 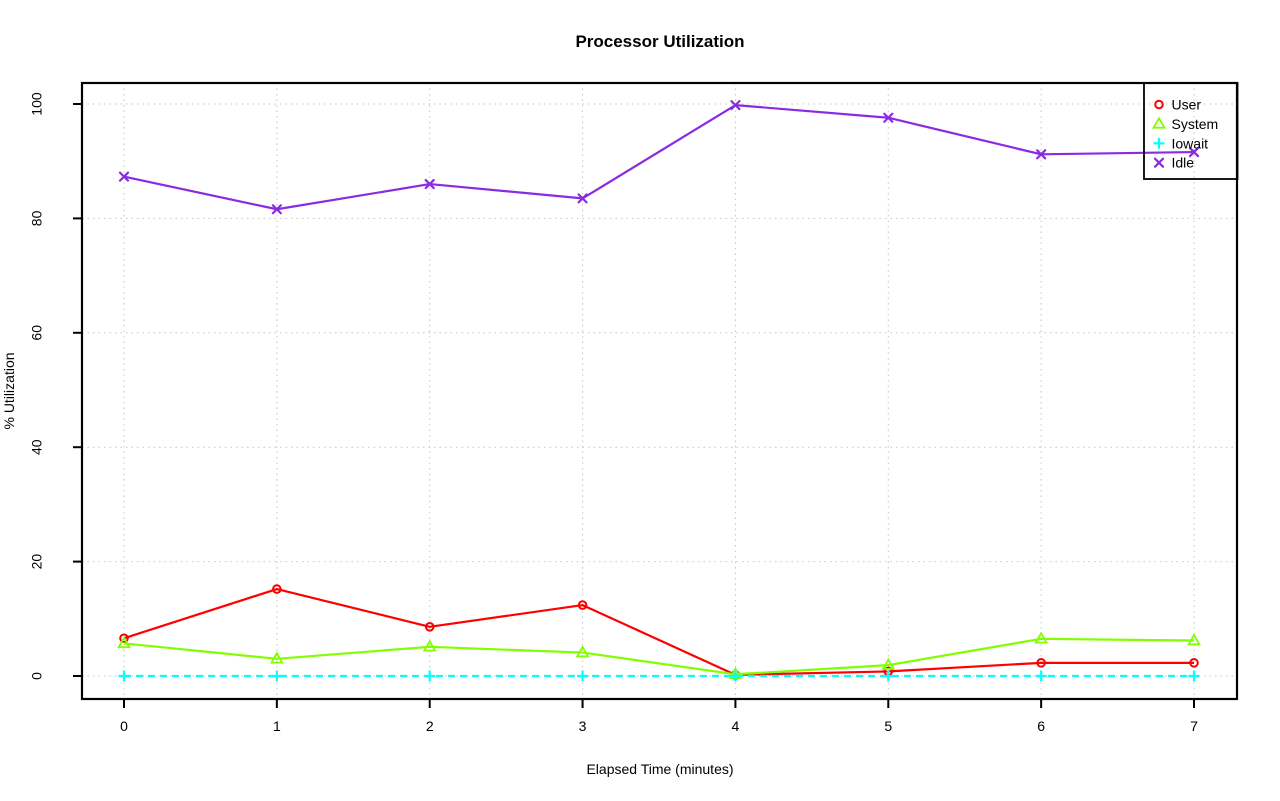 I want to click on y-tick-label: 20, so click(x=37, y=562).